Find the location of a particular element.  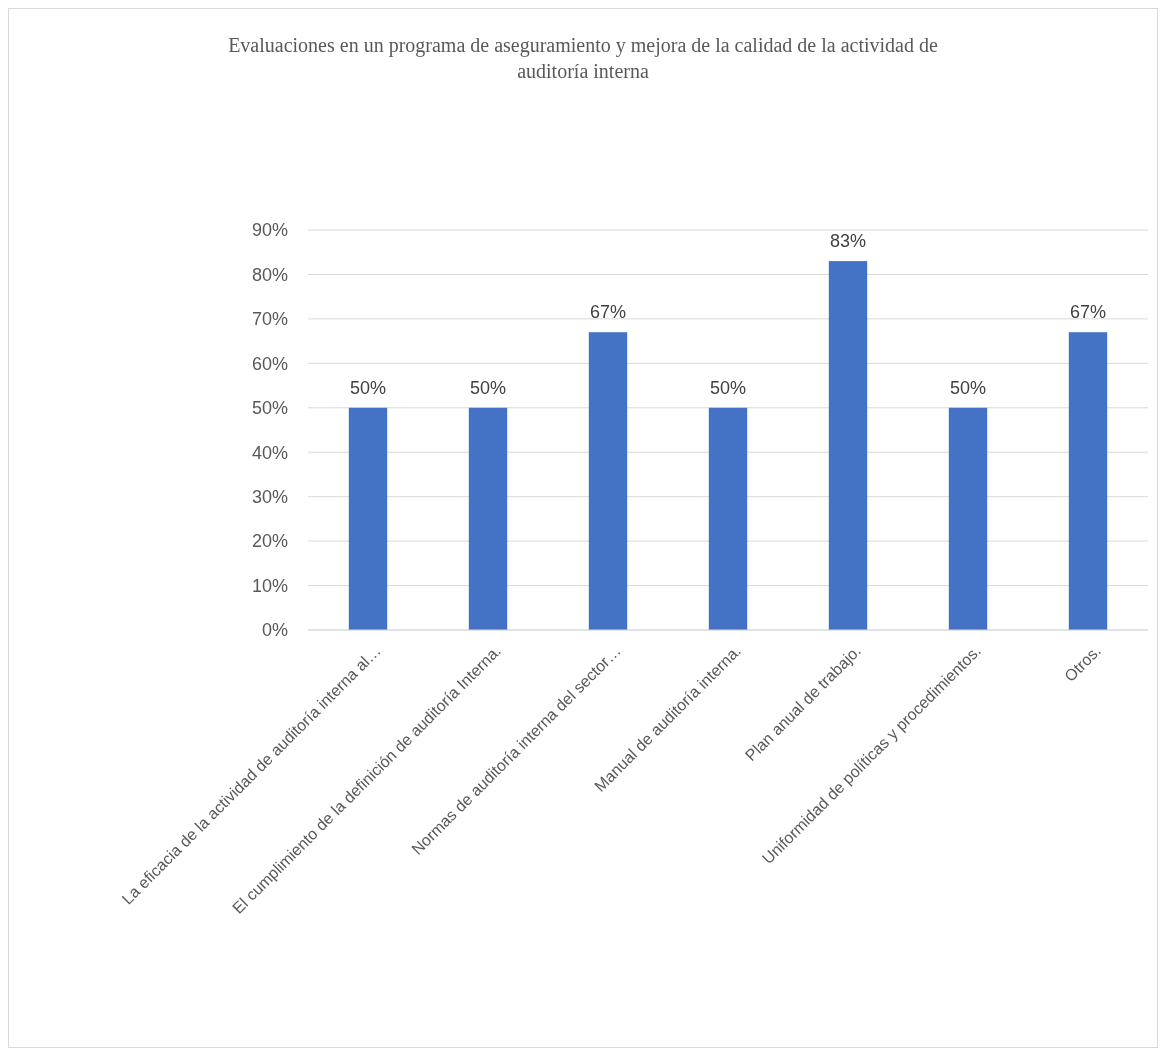

y-tick-label: 10% is located at coordinates (269, 585).